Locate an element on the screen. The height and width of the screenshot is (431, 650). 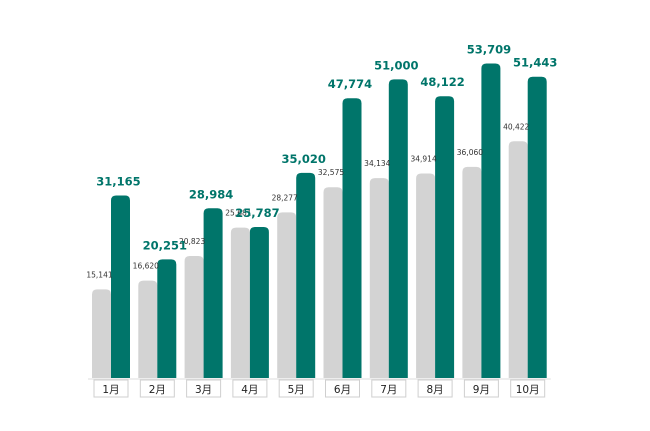
value-label-series-b-1: 31,165 is located at coordinates (118, 181).